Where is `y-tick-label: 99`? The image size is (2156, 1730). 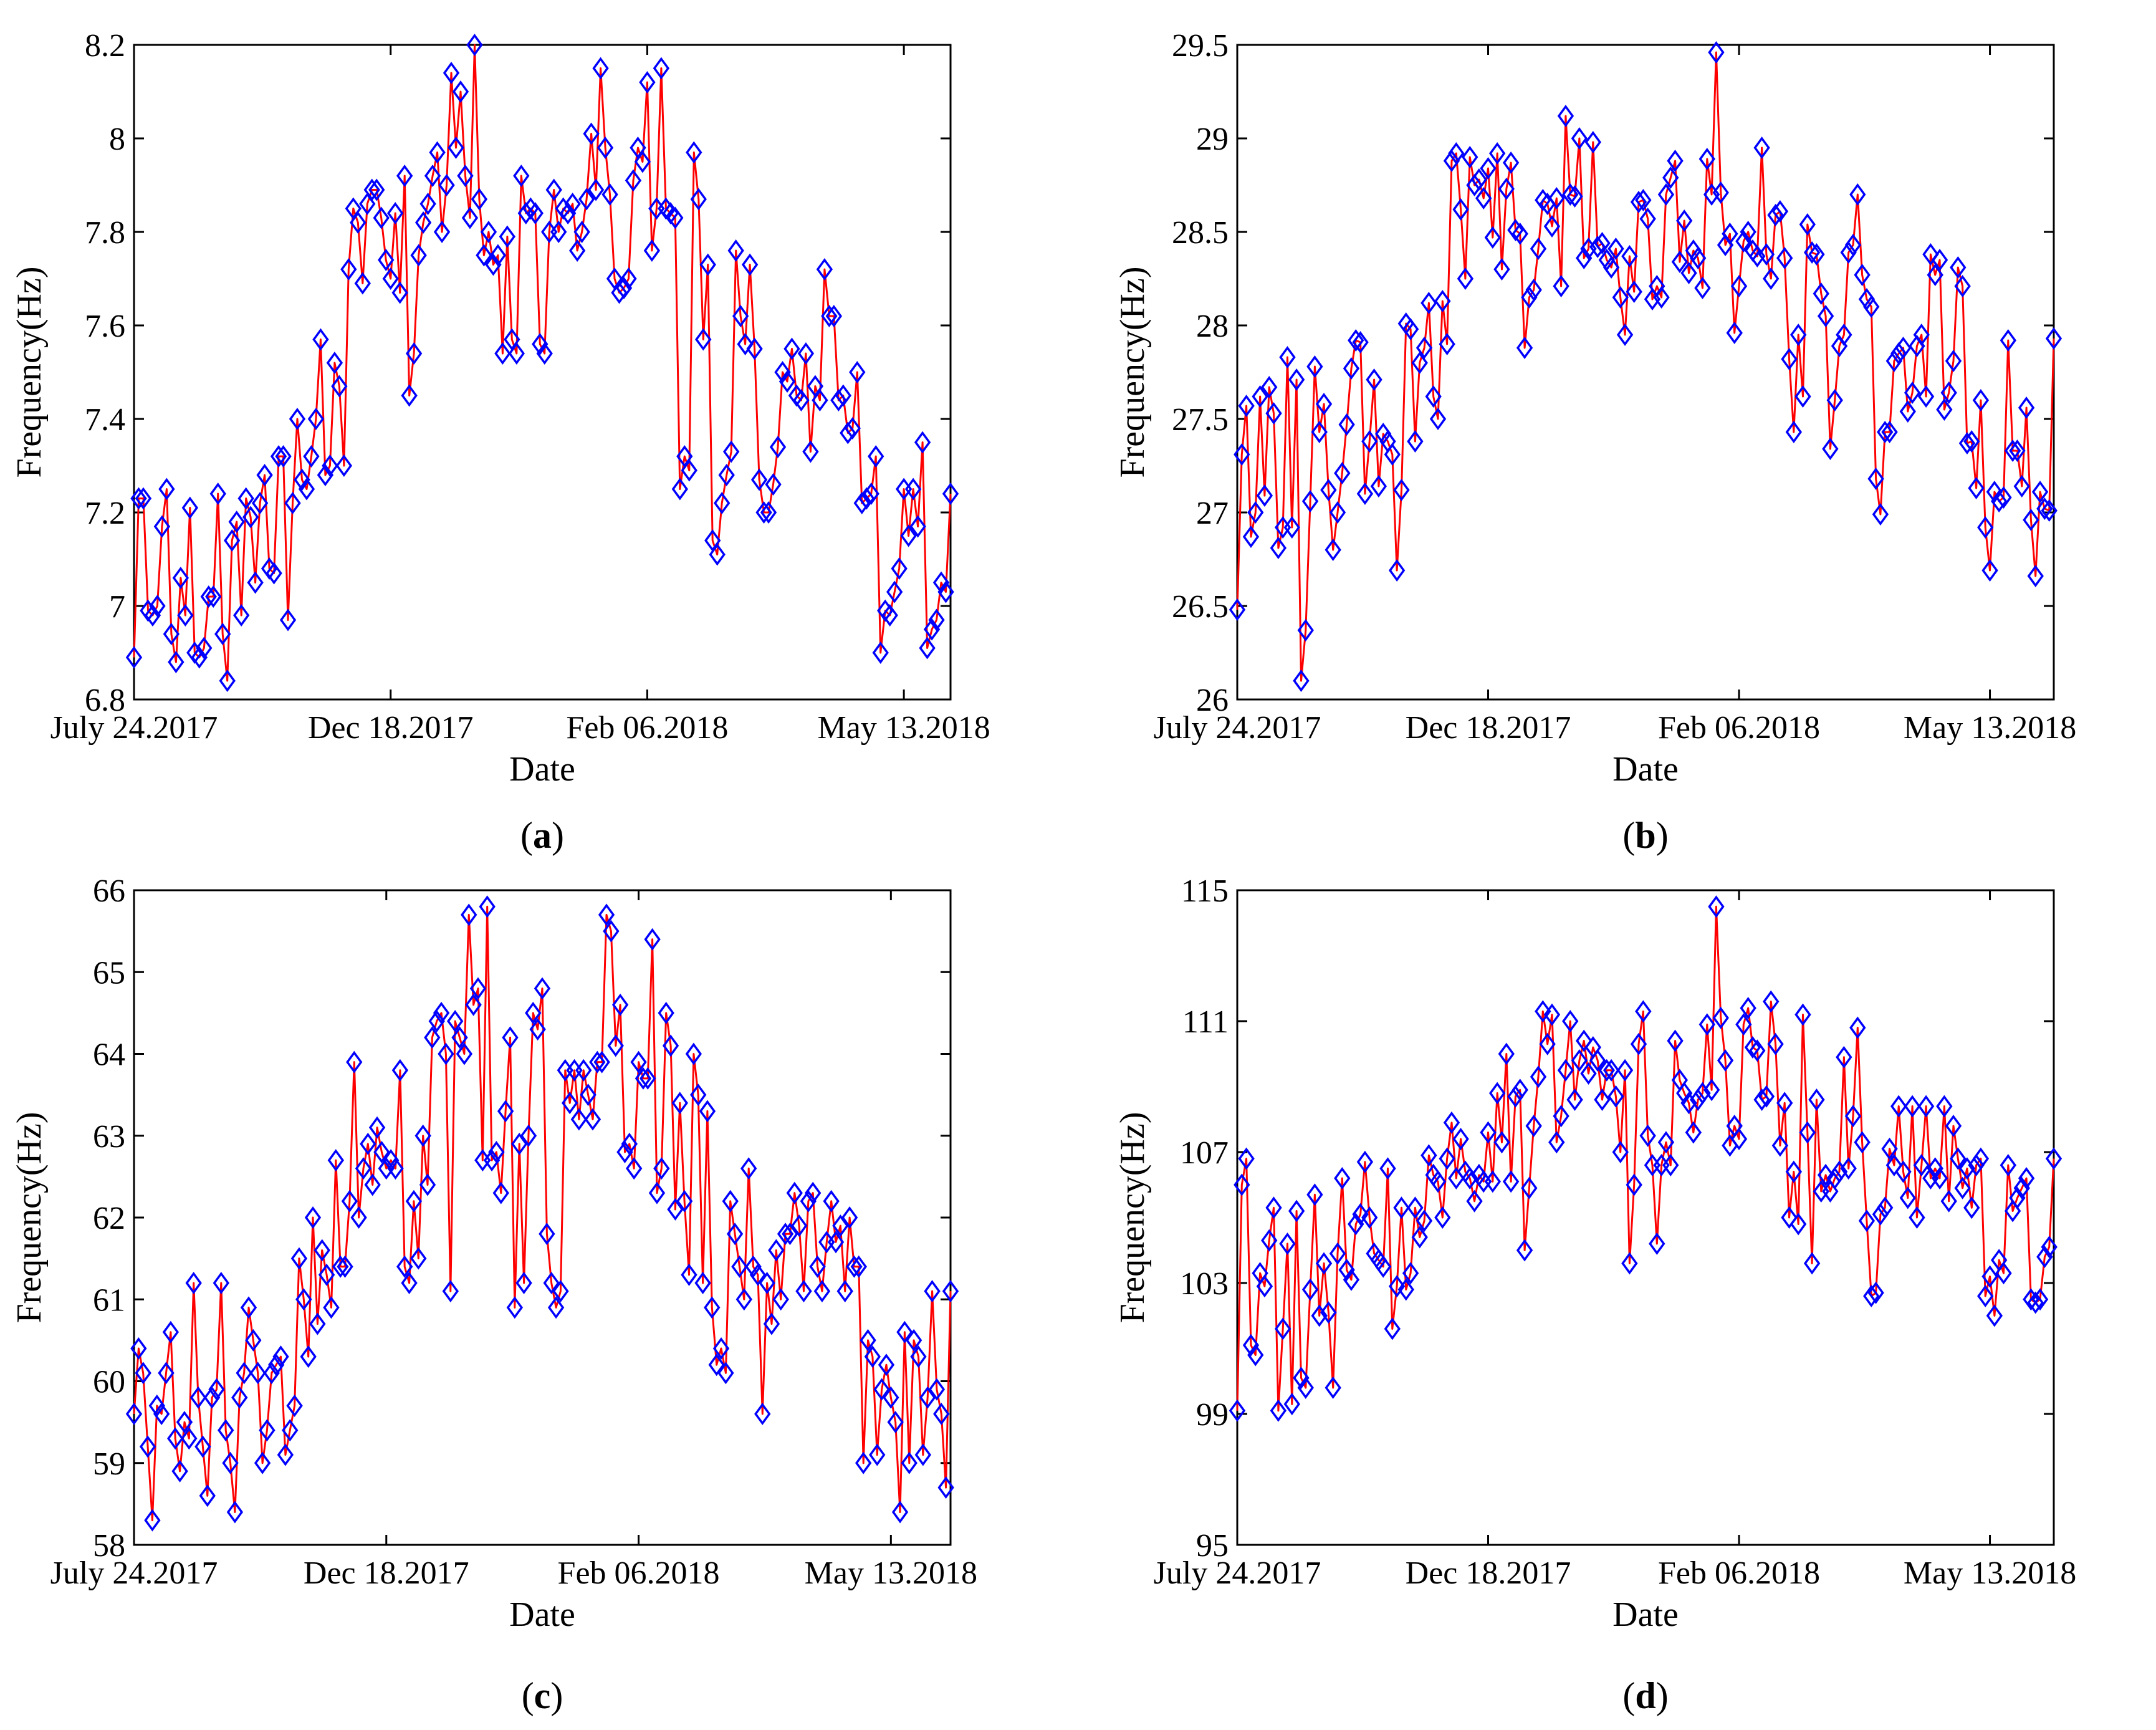
y-tick-label: 99 is located at coordinates (1212, 1415).